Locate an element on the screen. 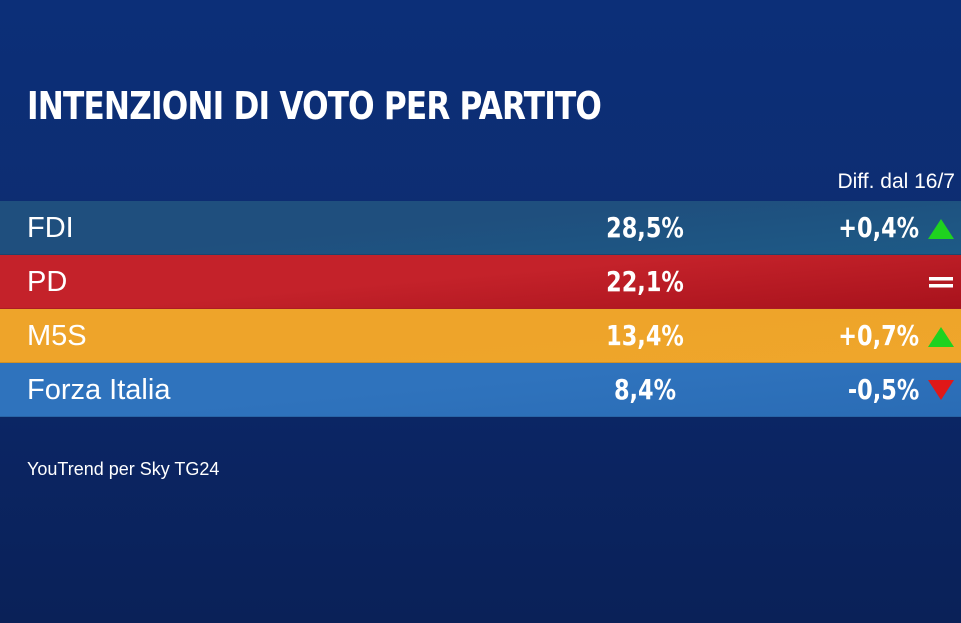 This screenshot has width=961, height=623. party-percentage: 22,1% is located at coordinates (645, 281).